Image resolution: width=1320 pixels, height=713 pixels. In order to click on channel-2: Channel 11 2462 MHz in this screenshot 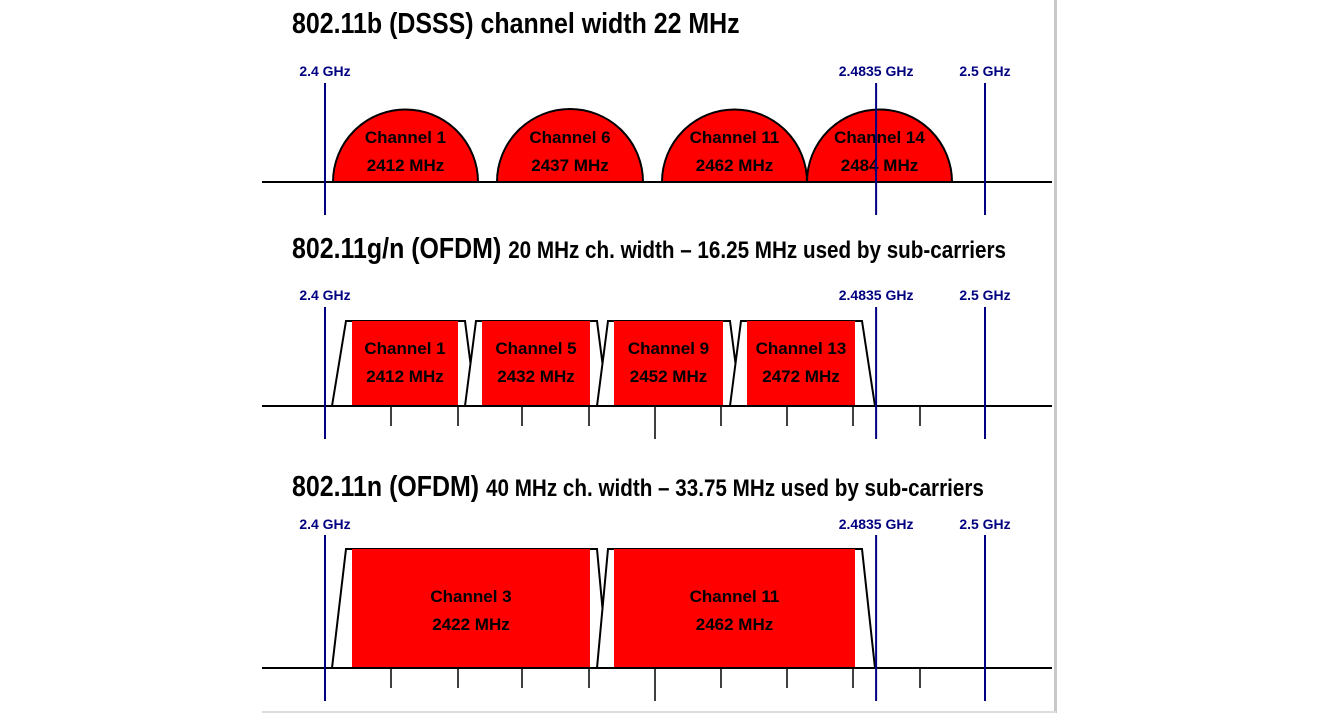, I will do `click(736, 608)`.